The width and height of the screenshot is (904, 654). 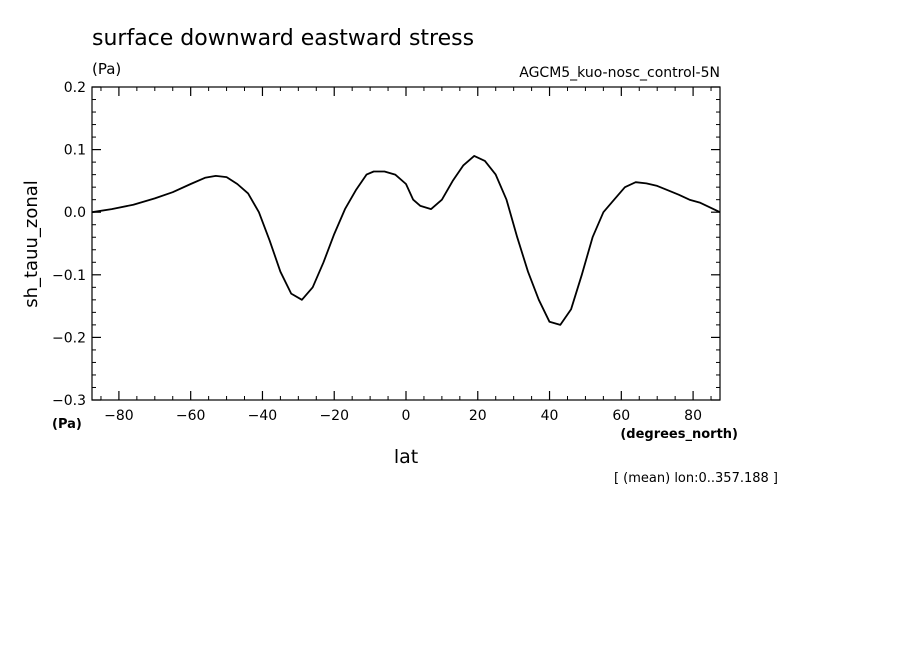 What do you see at coordinates (406, 457) in the screenshot?
I see `x-axis-label: lat` at bounding box center [406, 457].